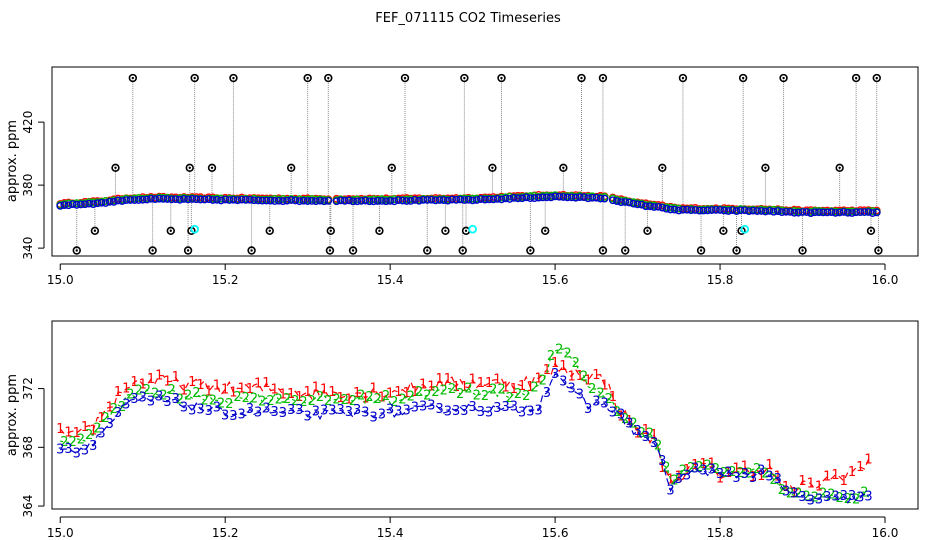 The width and height of the screenshot is (936, 540). I want to click on top-x-tick-label: 15.8, so click(720, 280).